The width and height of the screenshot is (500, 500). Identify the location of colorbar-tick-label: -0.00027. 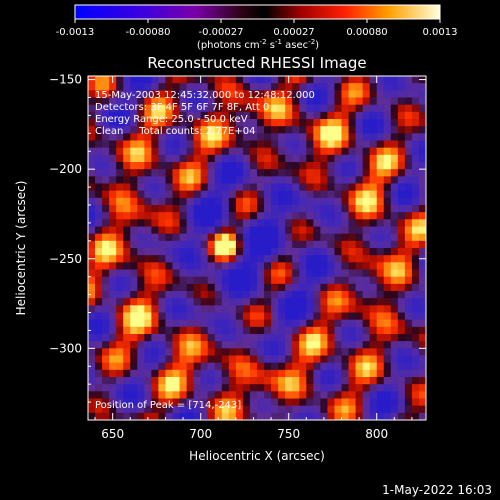
(221, 32).